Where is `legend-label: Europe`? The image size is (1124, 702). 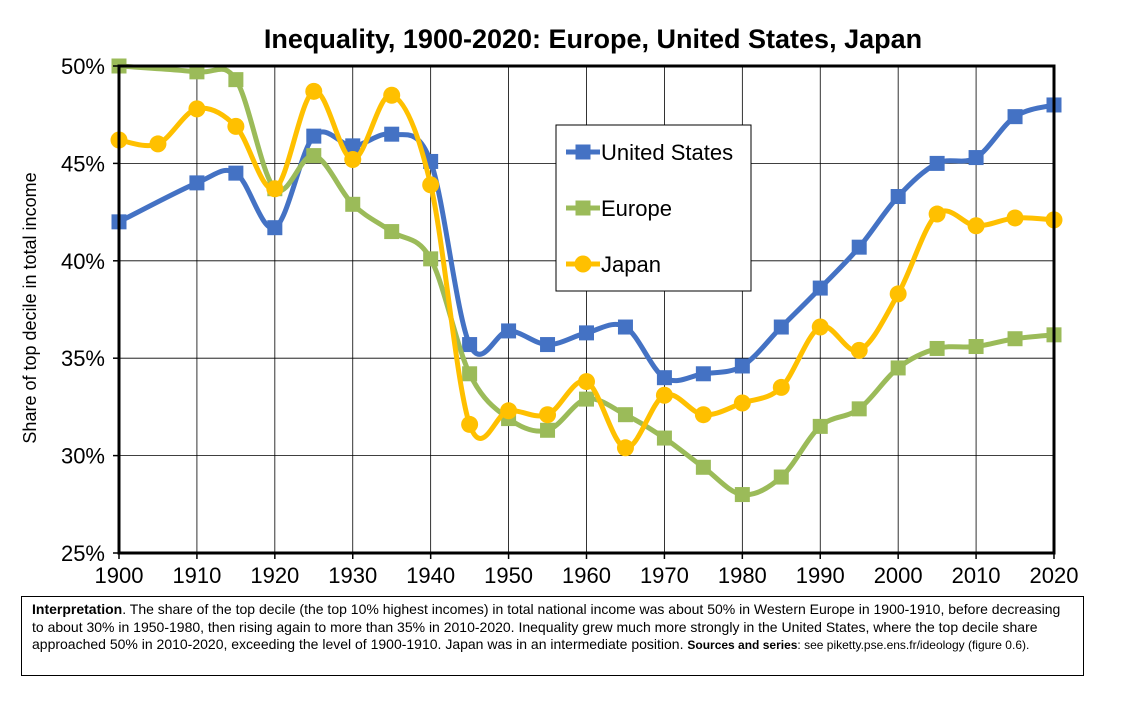
legend-label: Europe is located at coordinates (636, 208).